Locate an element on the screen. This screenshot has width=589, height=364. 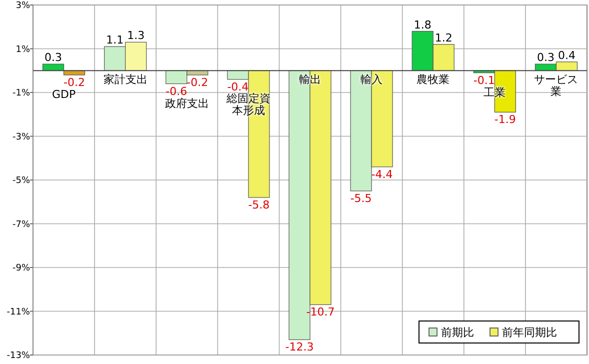
data-label: 1.2 is located at coordinates (443, 37).